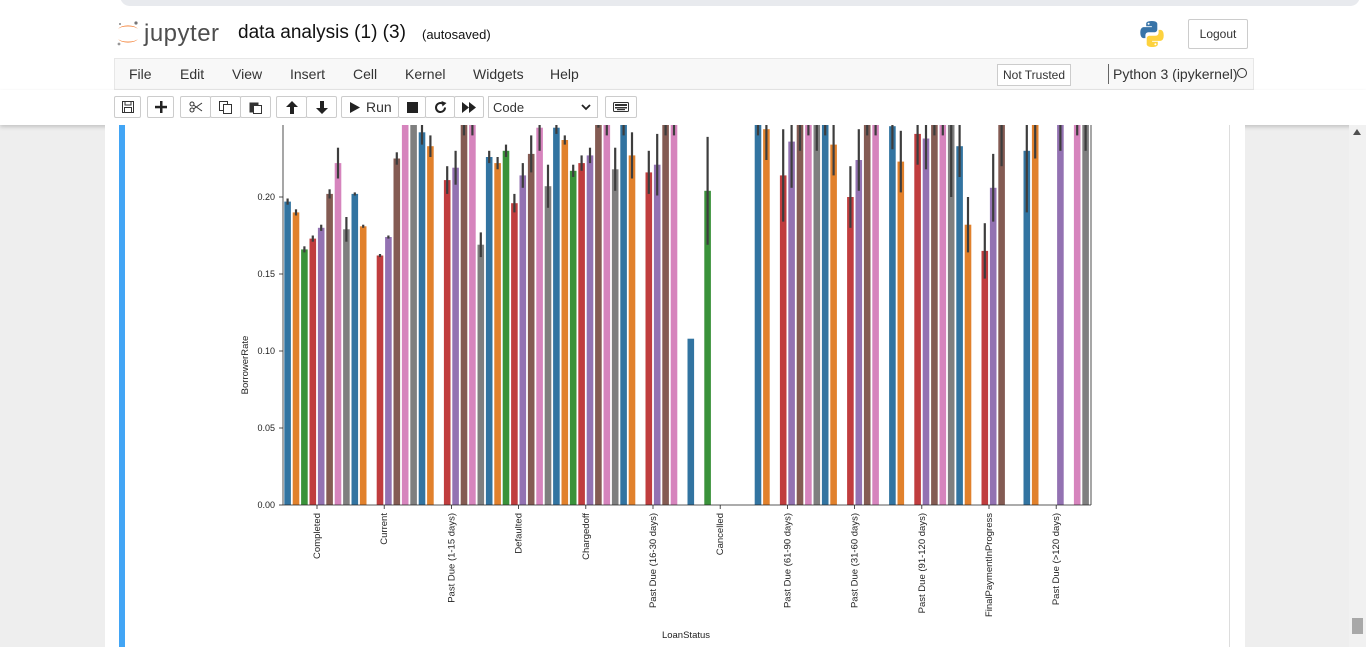  Describe the element at coordinates (182, 33) in the screenshot. I see `logo-text: jupyter` at that location.